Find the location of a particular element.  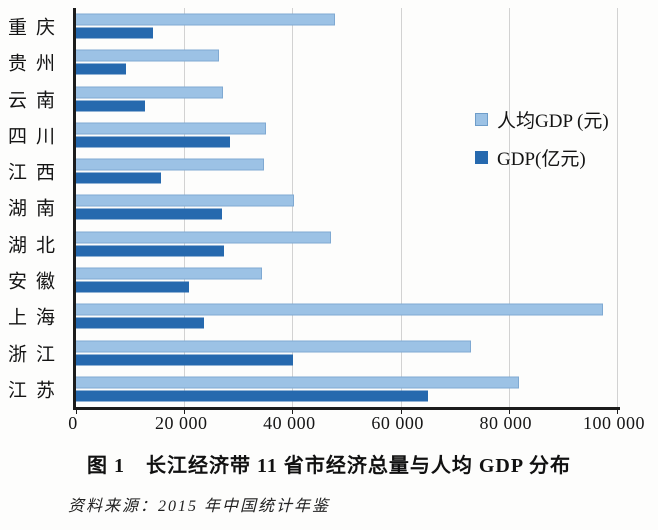

legend-swatch-dark-blue is located at coordinates (481, 157).